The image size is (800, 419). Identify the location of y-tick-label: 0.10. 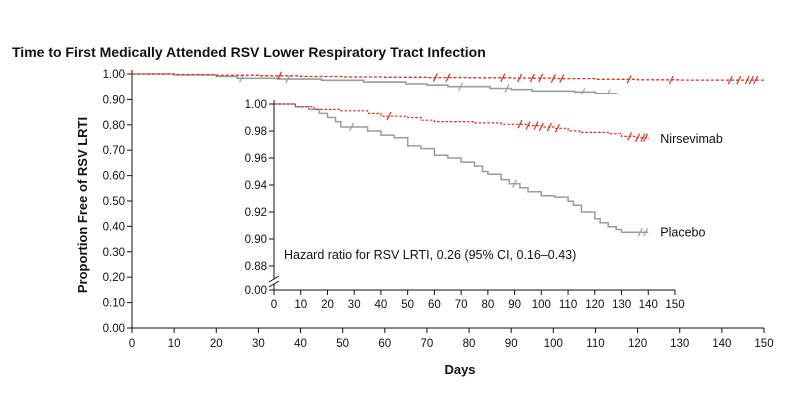
(114, 304).